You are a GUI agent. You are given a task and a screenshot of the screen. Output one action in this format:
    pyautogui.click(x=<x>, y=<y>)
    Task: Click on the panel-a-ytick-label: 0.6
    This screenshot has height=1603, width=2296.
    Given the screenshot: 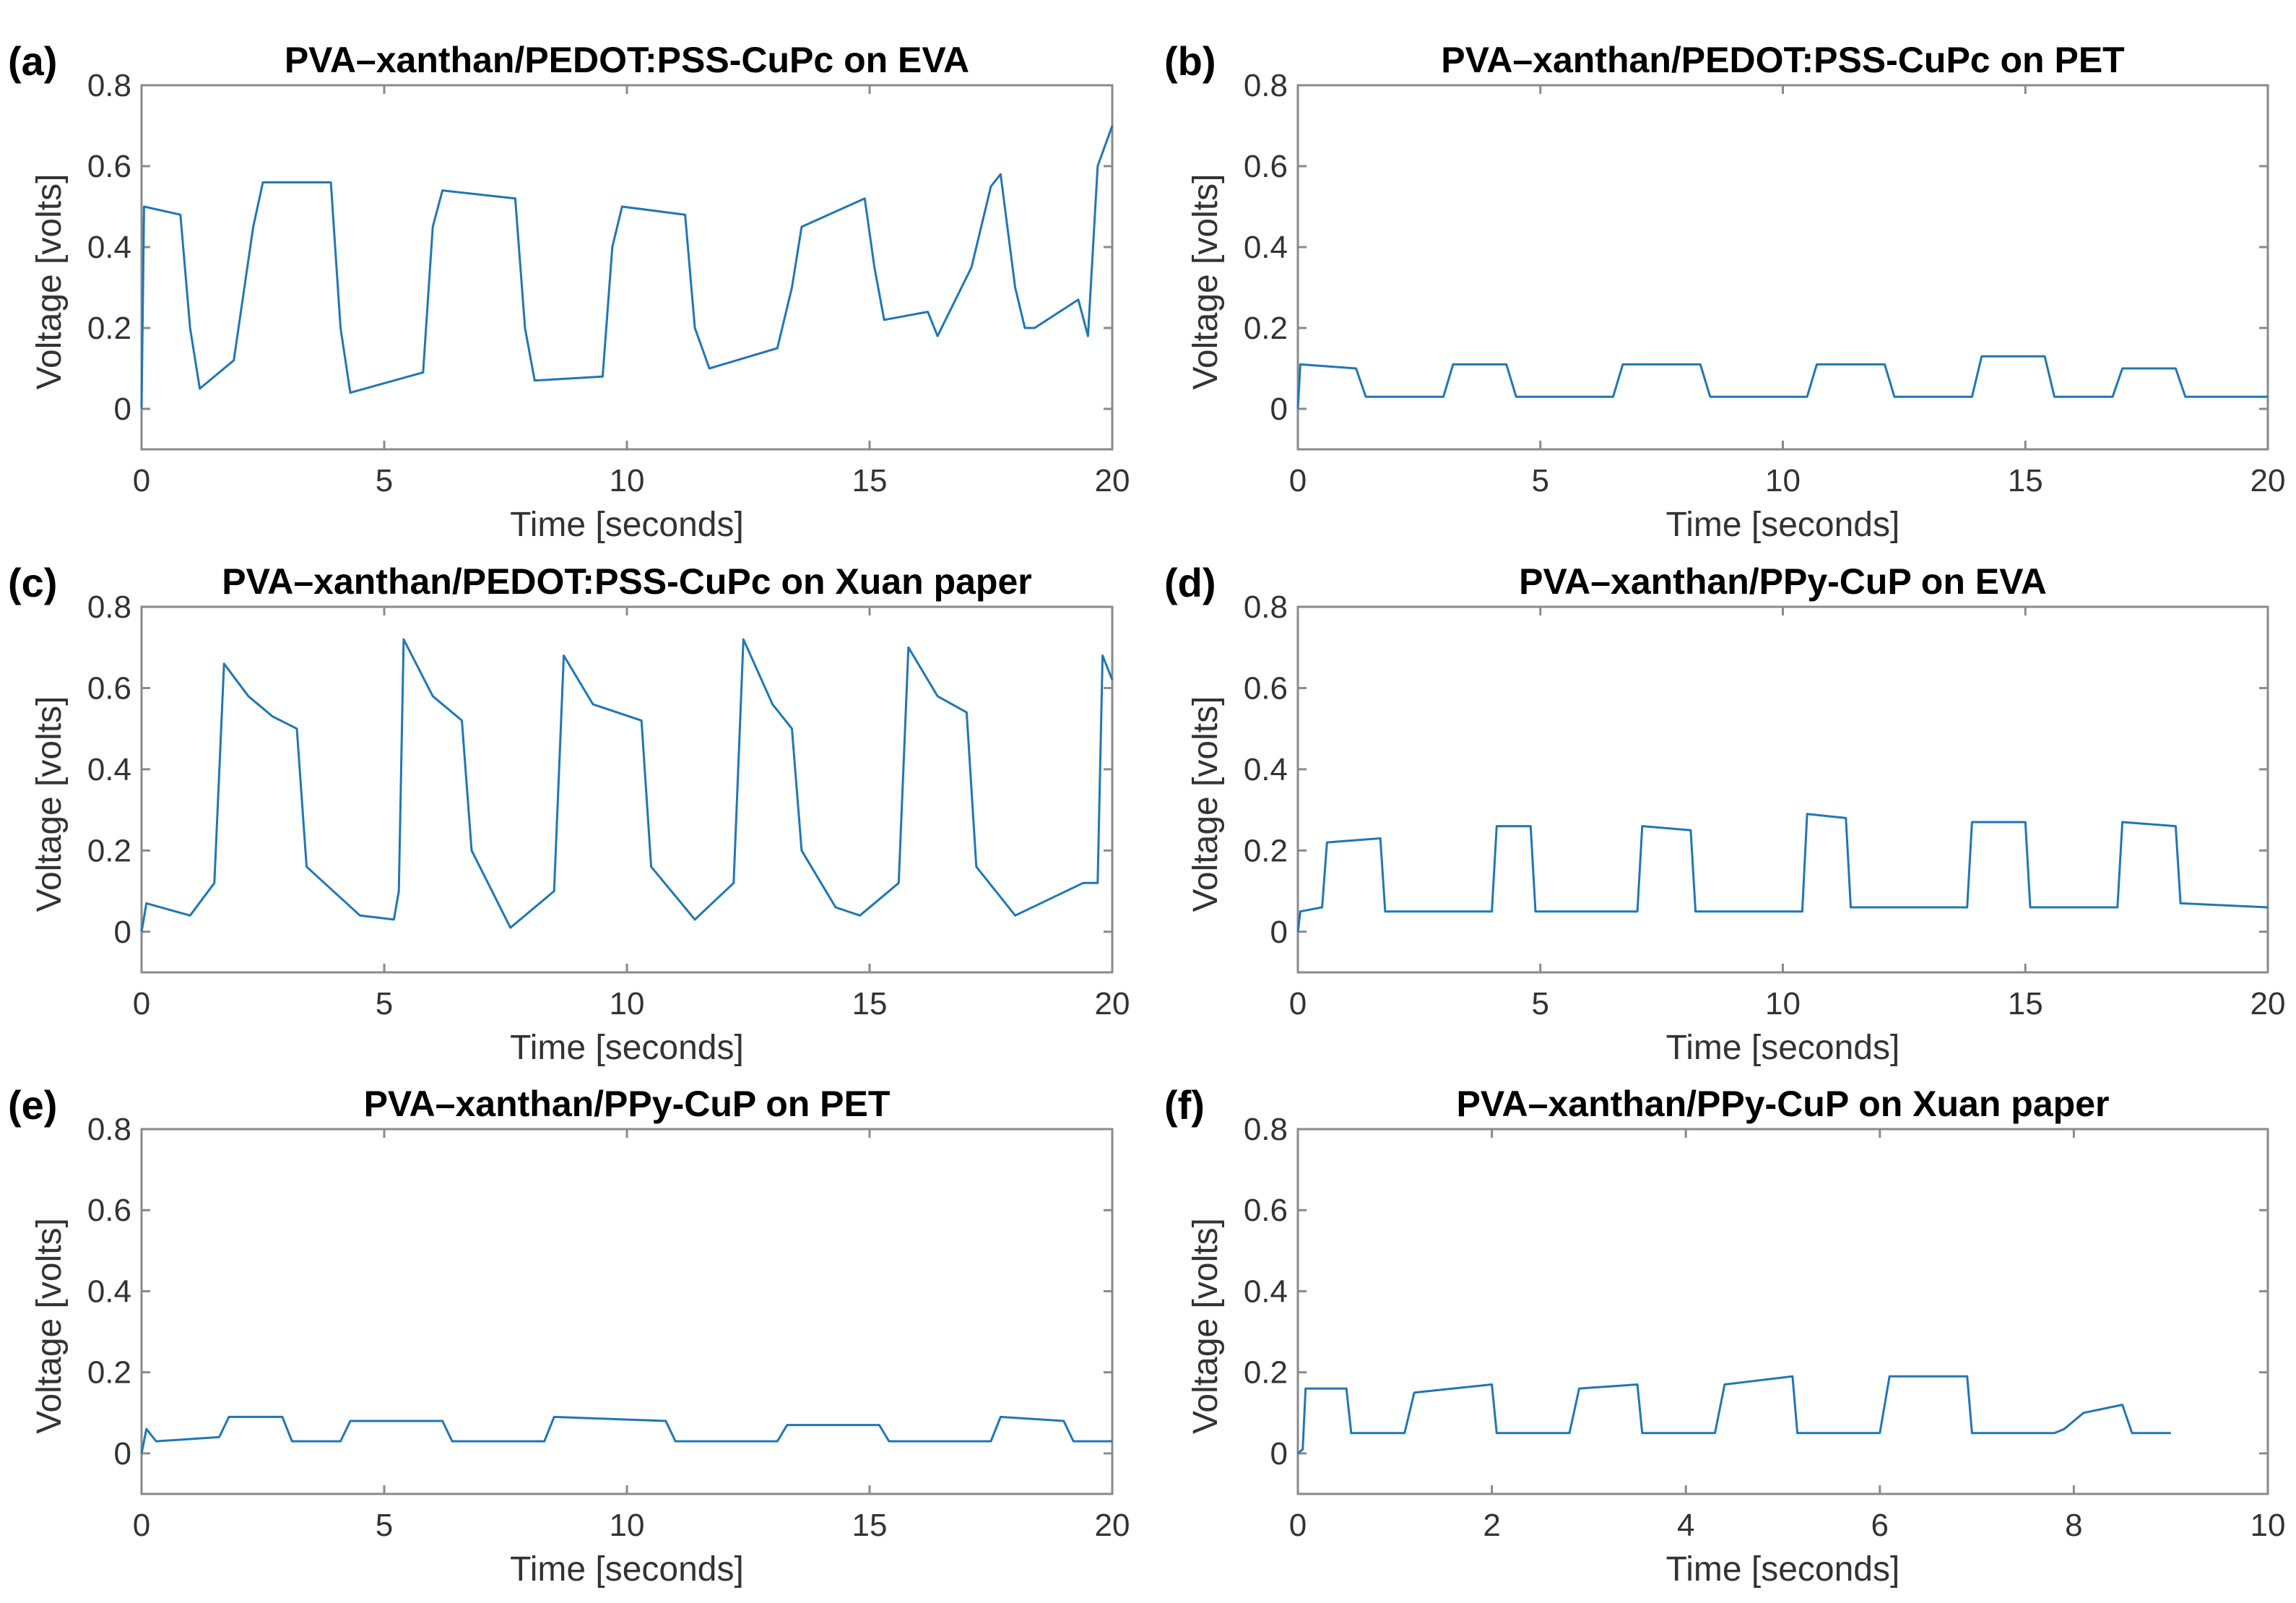 What is the action you would take?
    pyautogui.click(x=109, y=166)
    